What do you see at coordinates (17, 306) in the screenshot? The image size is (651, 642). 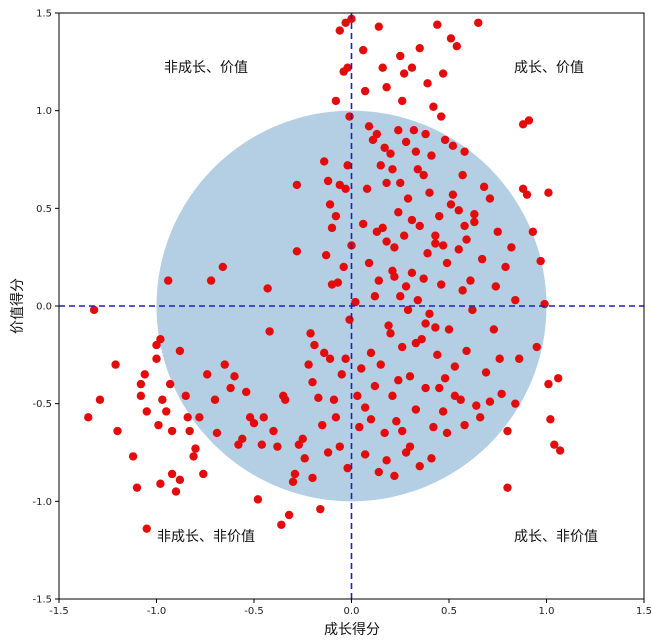 I see `y-axis-label: 价值得分` at bounding box center [17, 306].